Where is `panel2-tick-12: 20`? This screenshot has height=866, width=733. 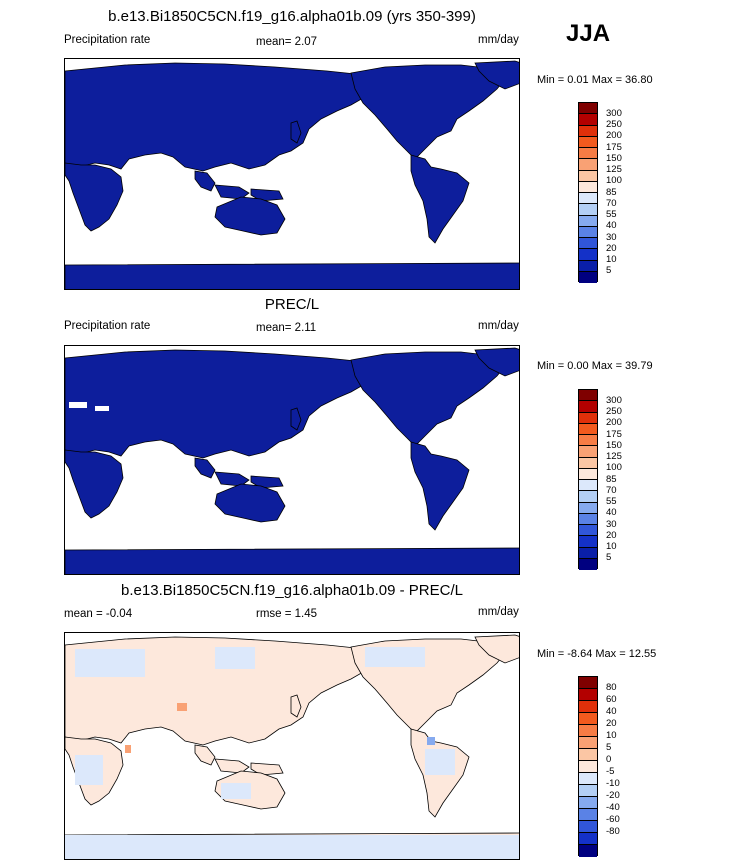 panel2-tick-12: 20 is located at coordinates (611, 535).